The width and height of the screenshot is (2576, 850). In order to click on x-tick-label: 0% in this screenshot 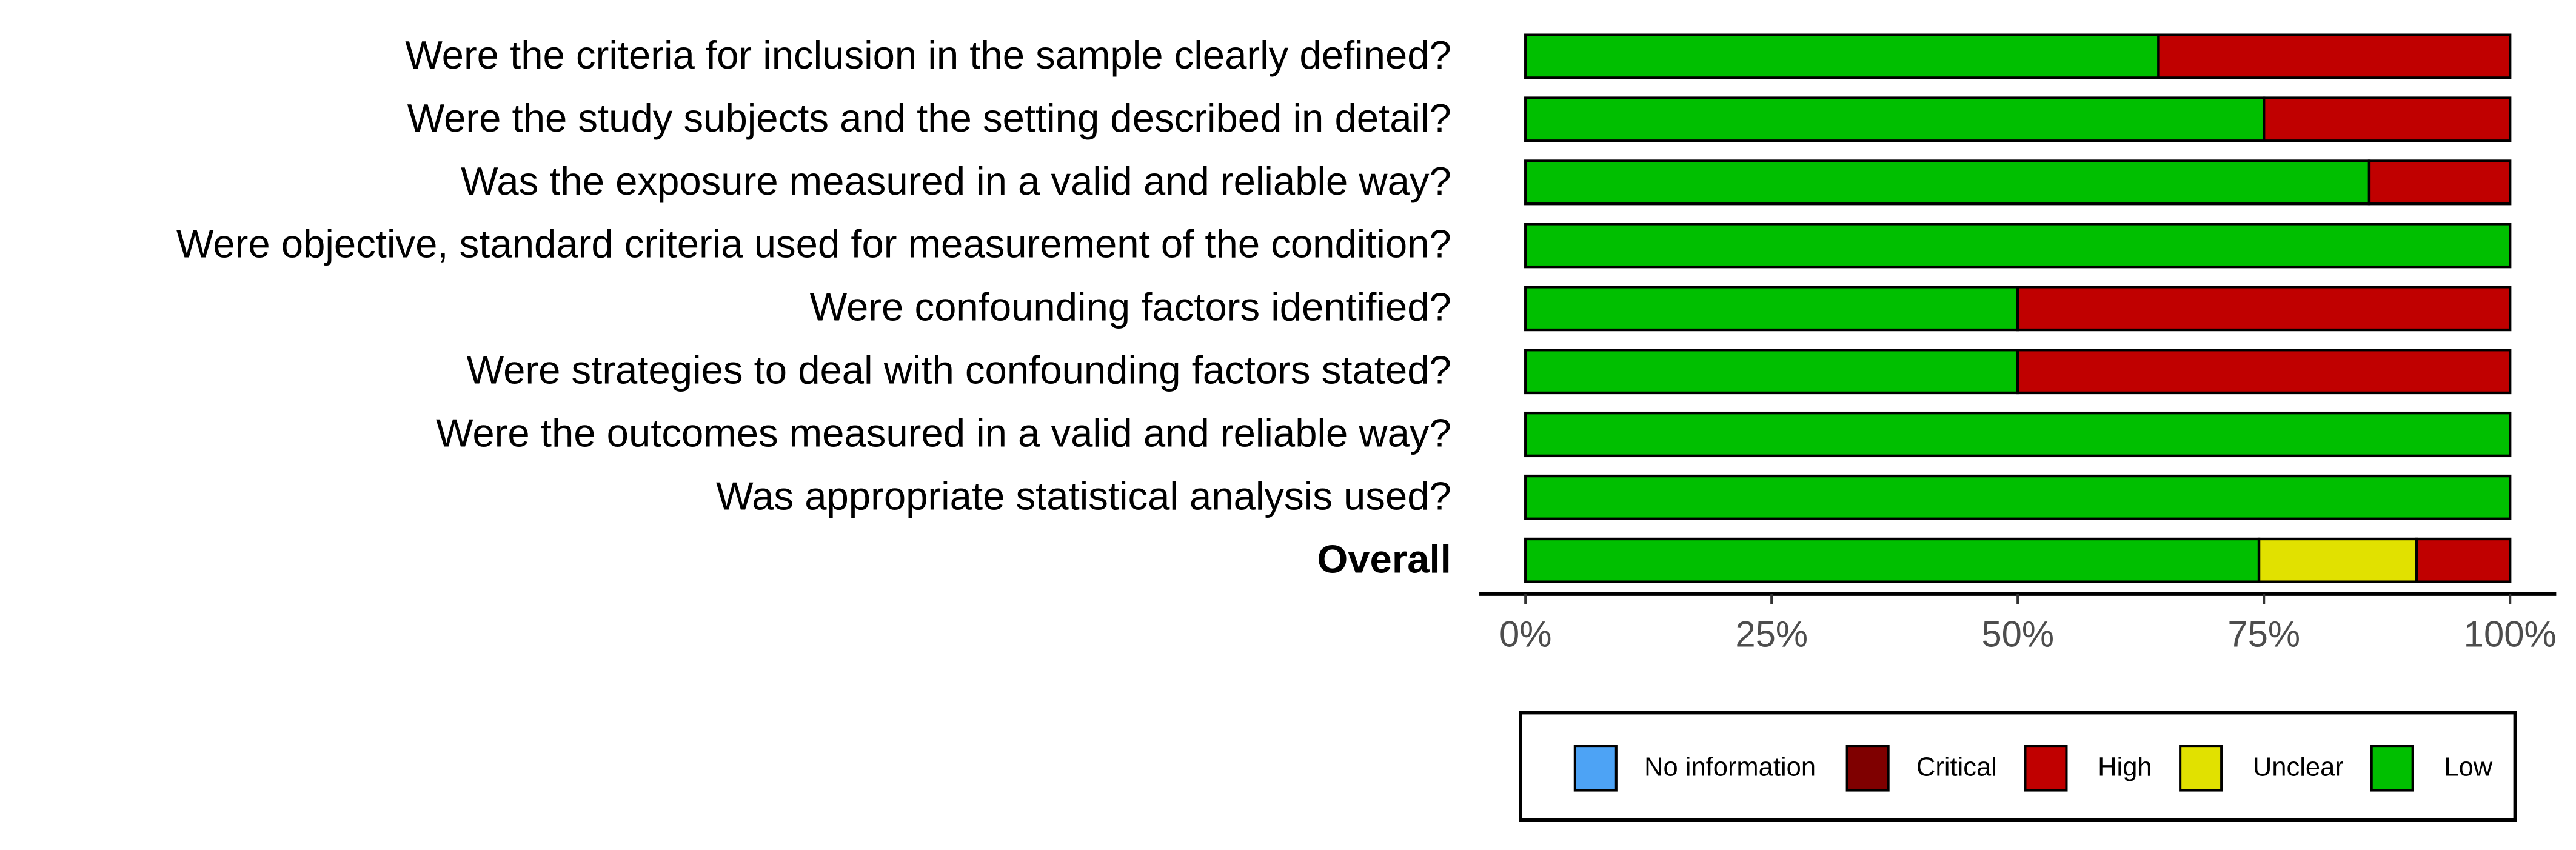, I will do `click(1525, 634)`.